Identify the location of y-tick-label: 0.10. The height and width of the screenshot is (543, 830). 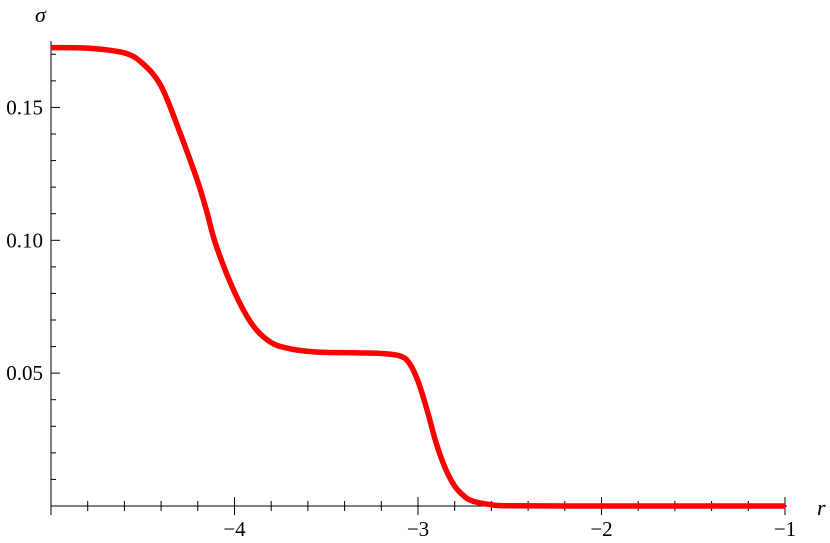
(24, 240).